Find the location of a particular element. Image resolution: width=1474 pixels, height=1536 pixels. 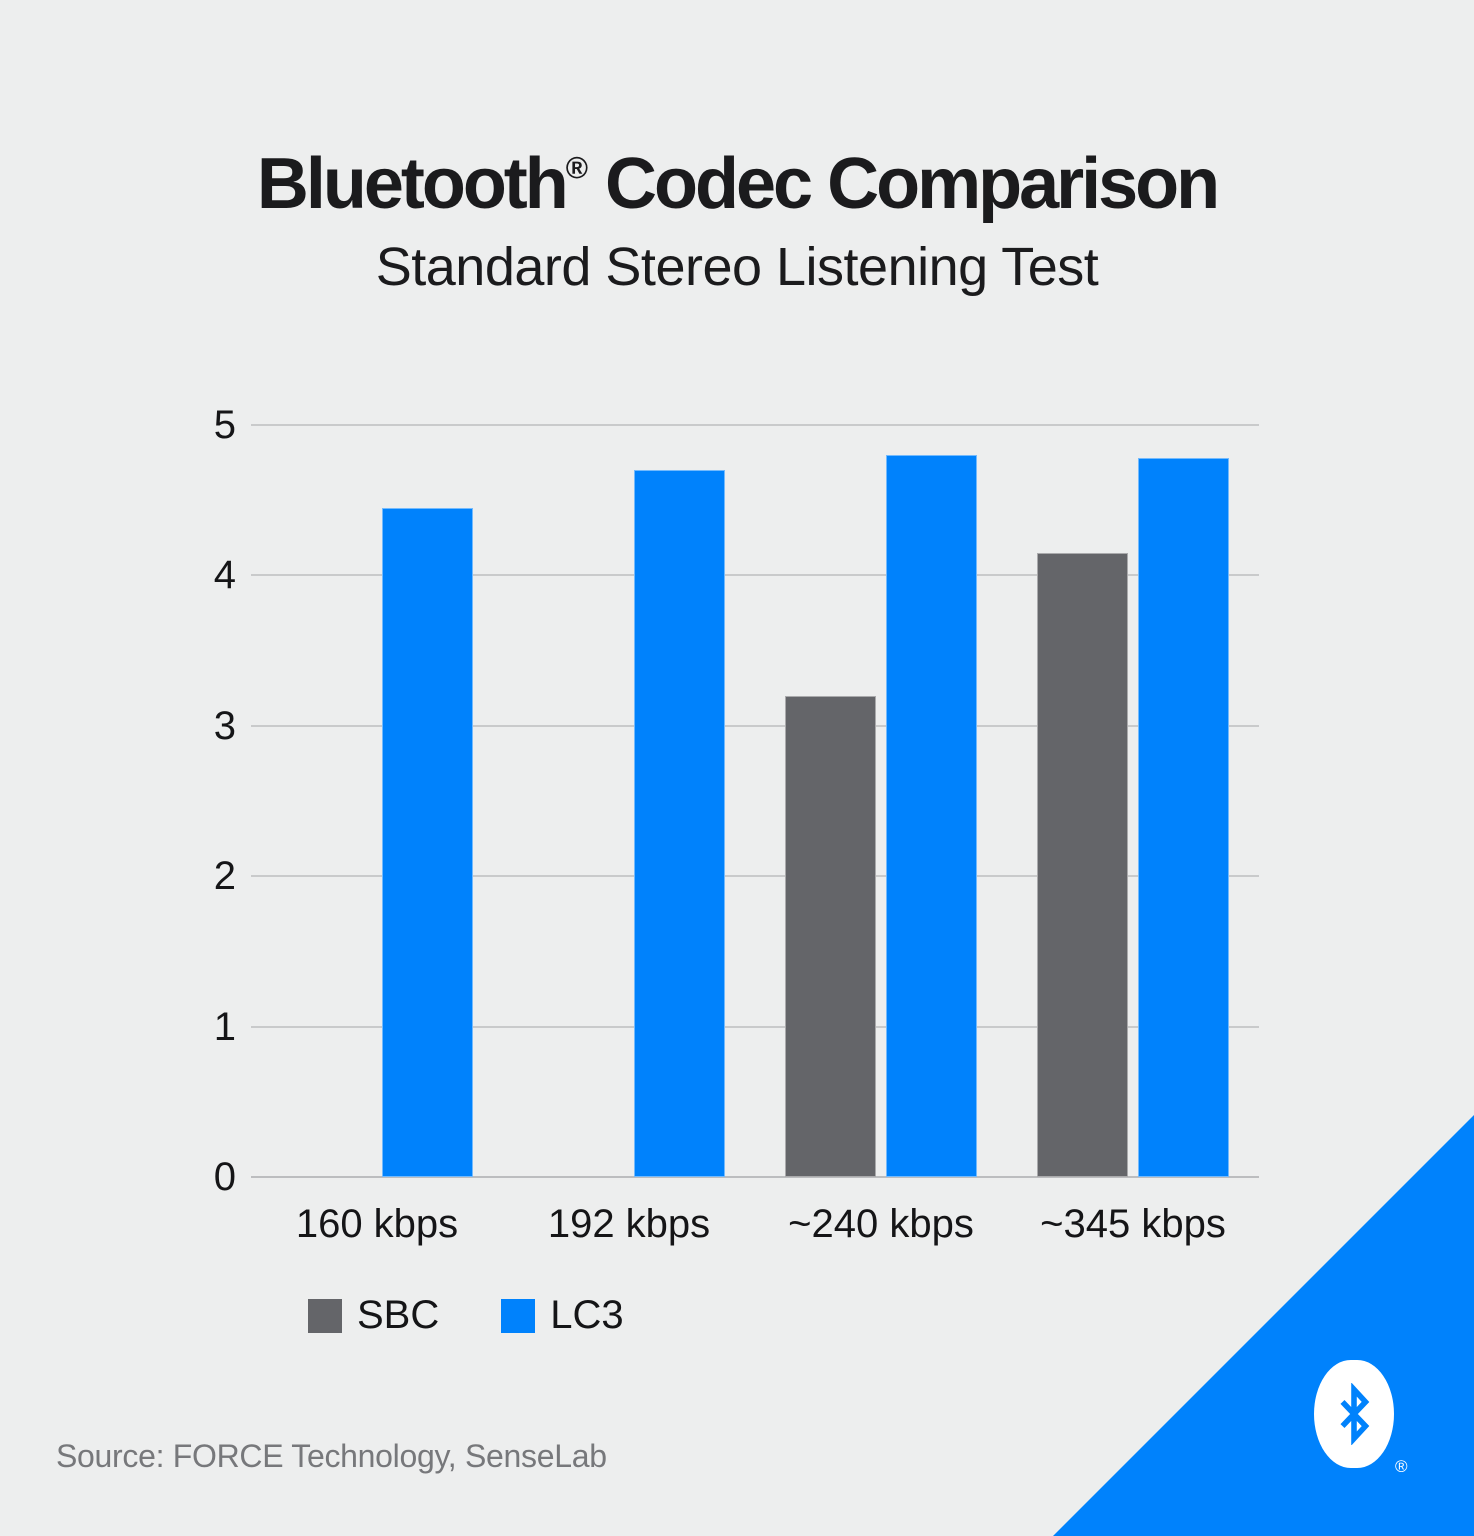

legend-item-lc3: LC3 is located at coordinates (562, 1315).